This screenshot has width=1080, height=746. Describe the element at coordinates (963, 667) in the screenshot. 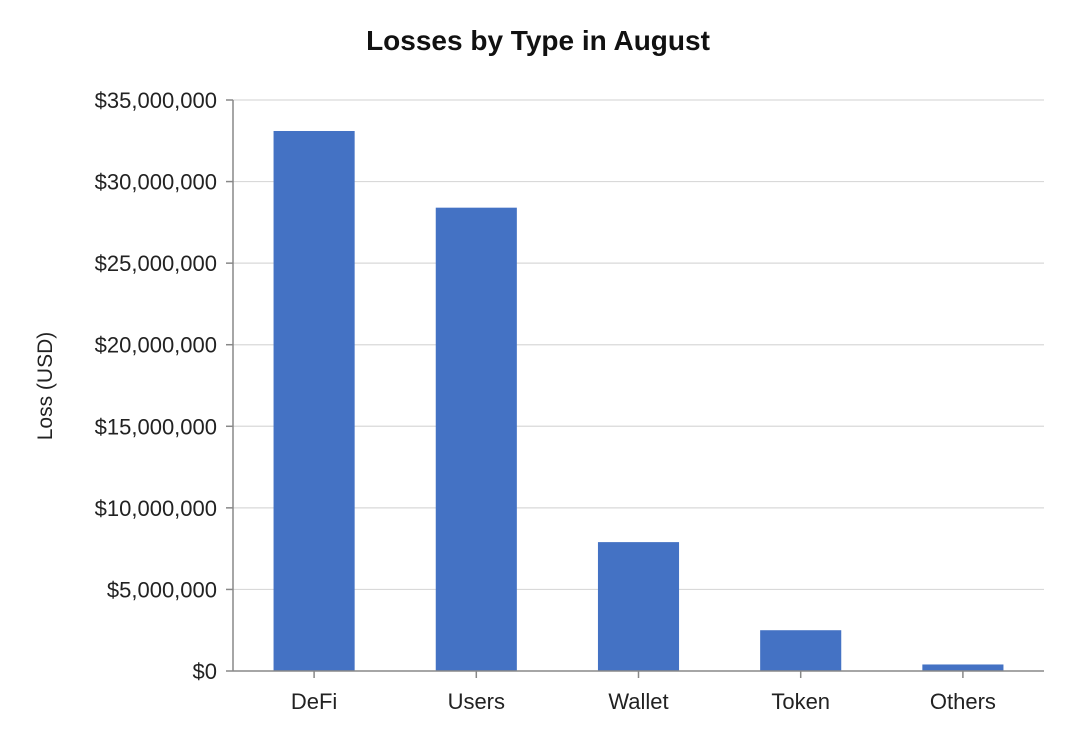

I see `bar-others` at that location.